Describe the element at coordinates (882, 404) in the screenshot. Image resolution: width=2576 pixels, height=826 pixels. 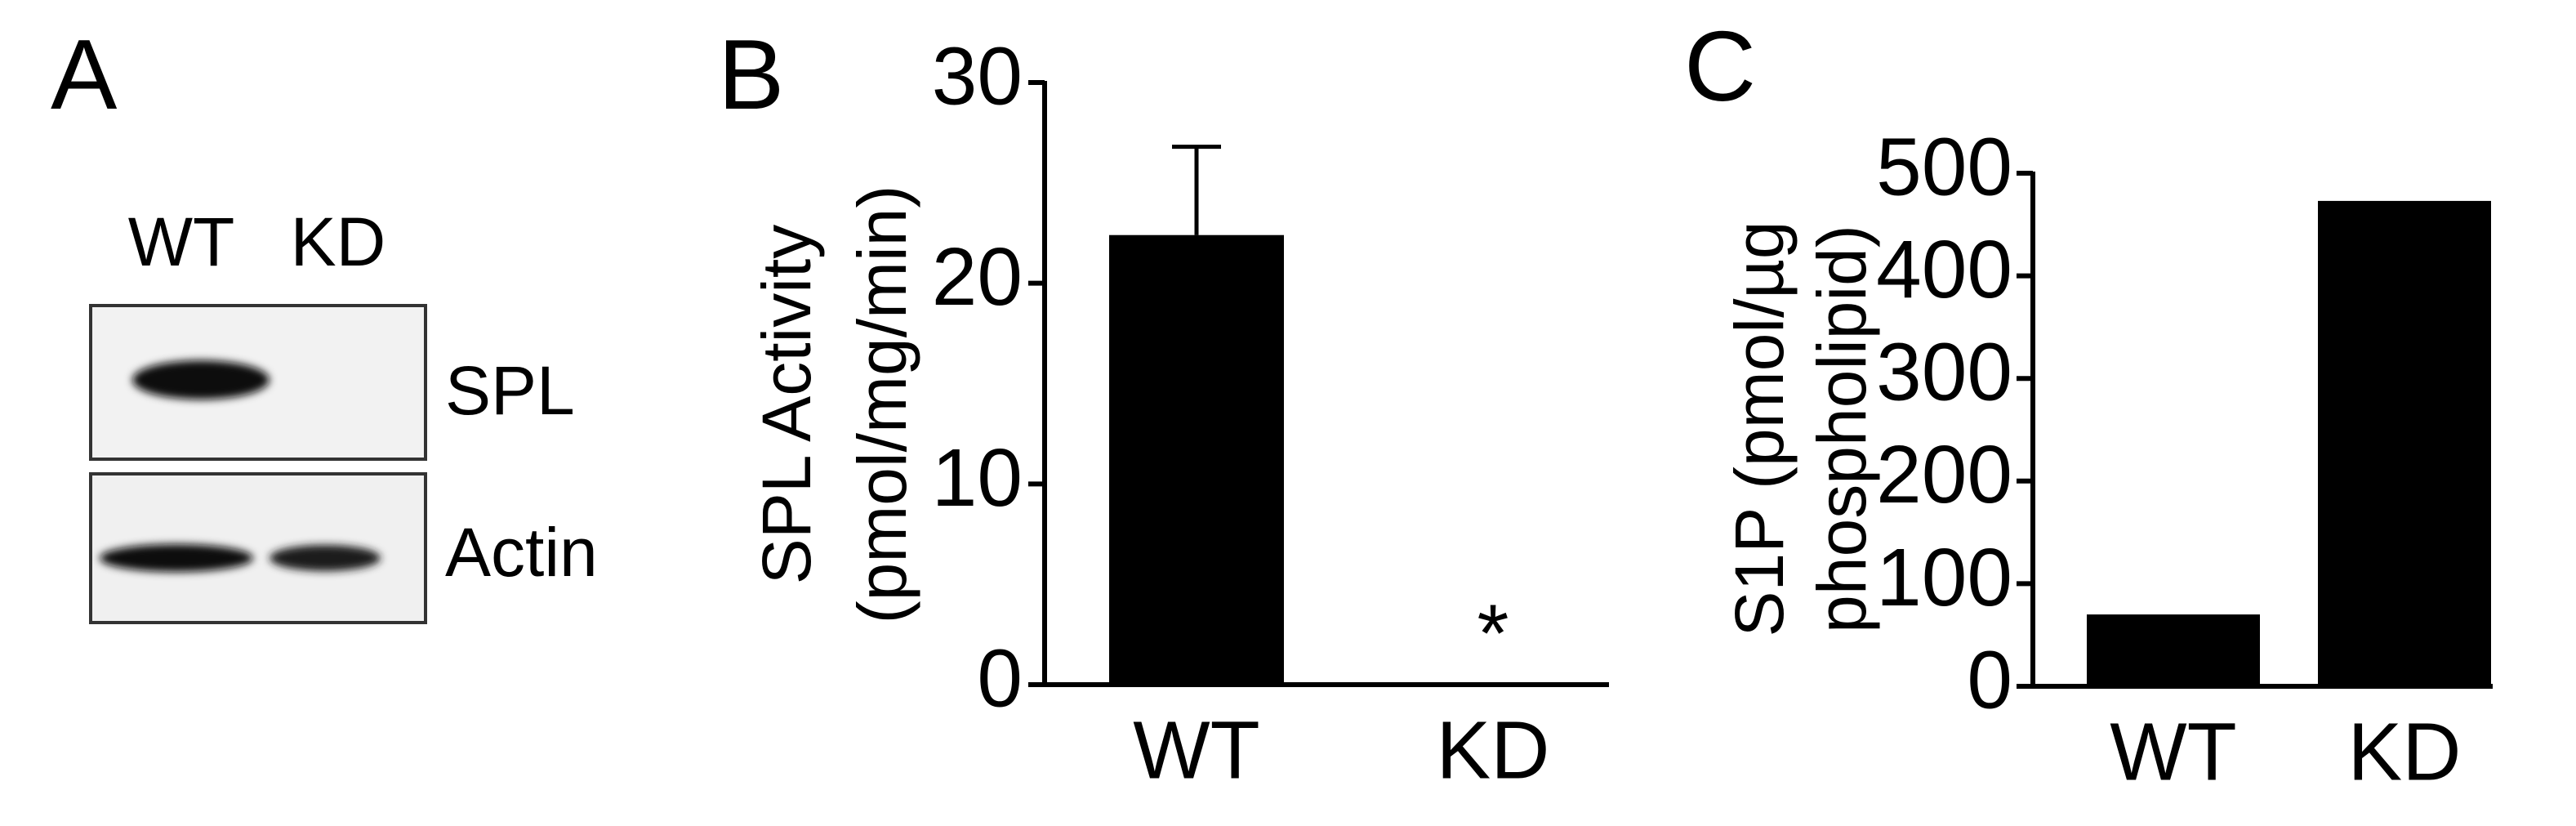
I see `y-axis-label: (pmol/mg/min)` at that location.